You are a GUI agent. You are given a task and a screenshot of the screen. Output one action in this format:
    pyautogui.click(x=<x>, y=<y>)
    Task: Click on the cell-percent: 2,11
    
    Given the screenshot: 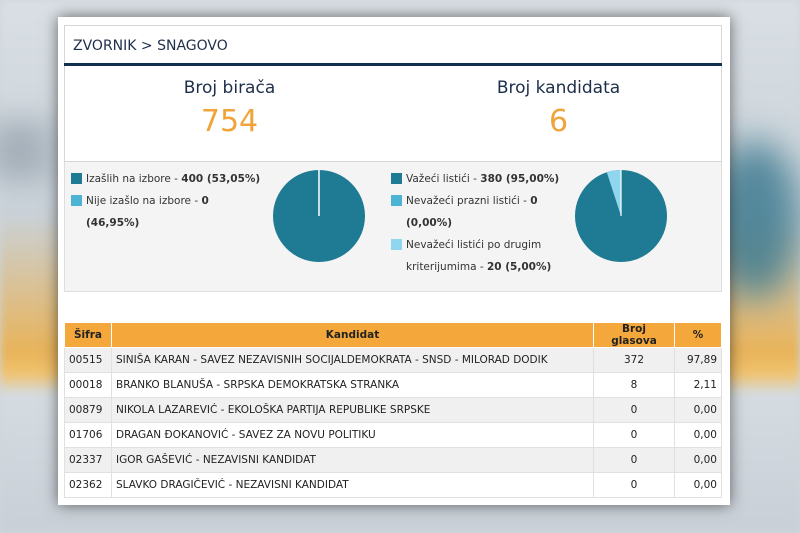 What is the action you would take?
    pyautogui.click(x=698, y=385)
    